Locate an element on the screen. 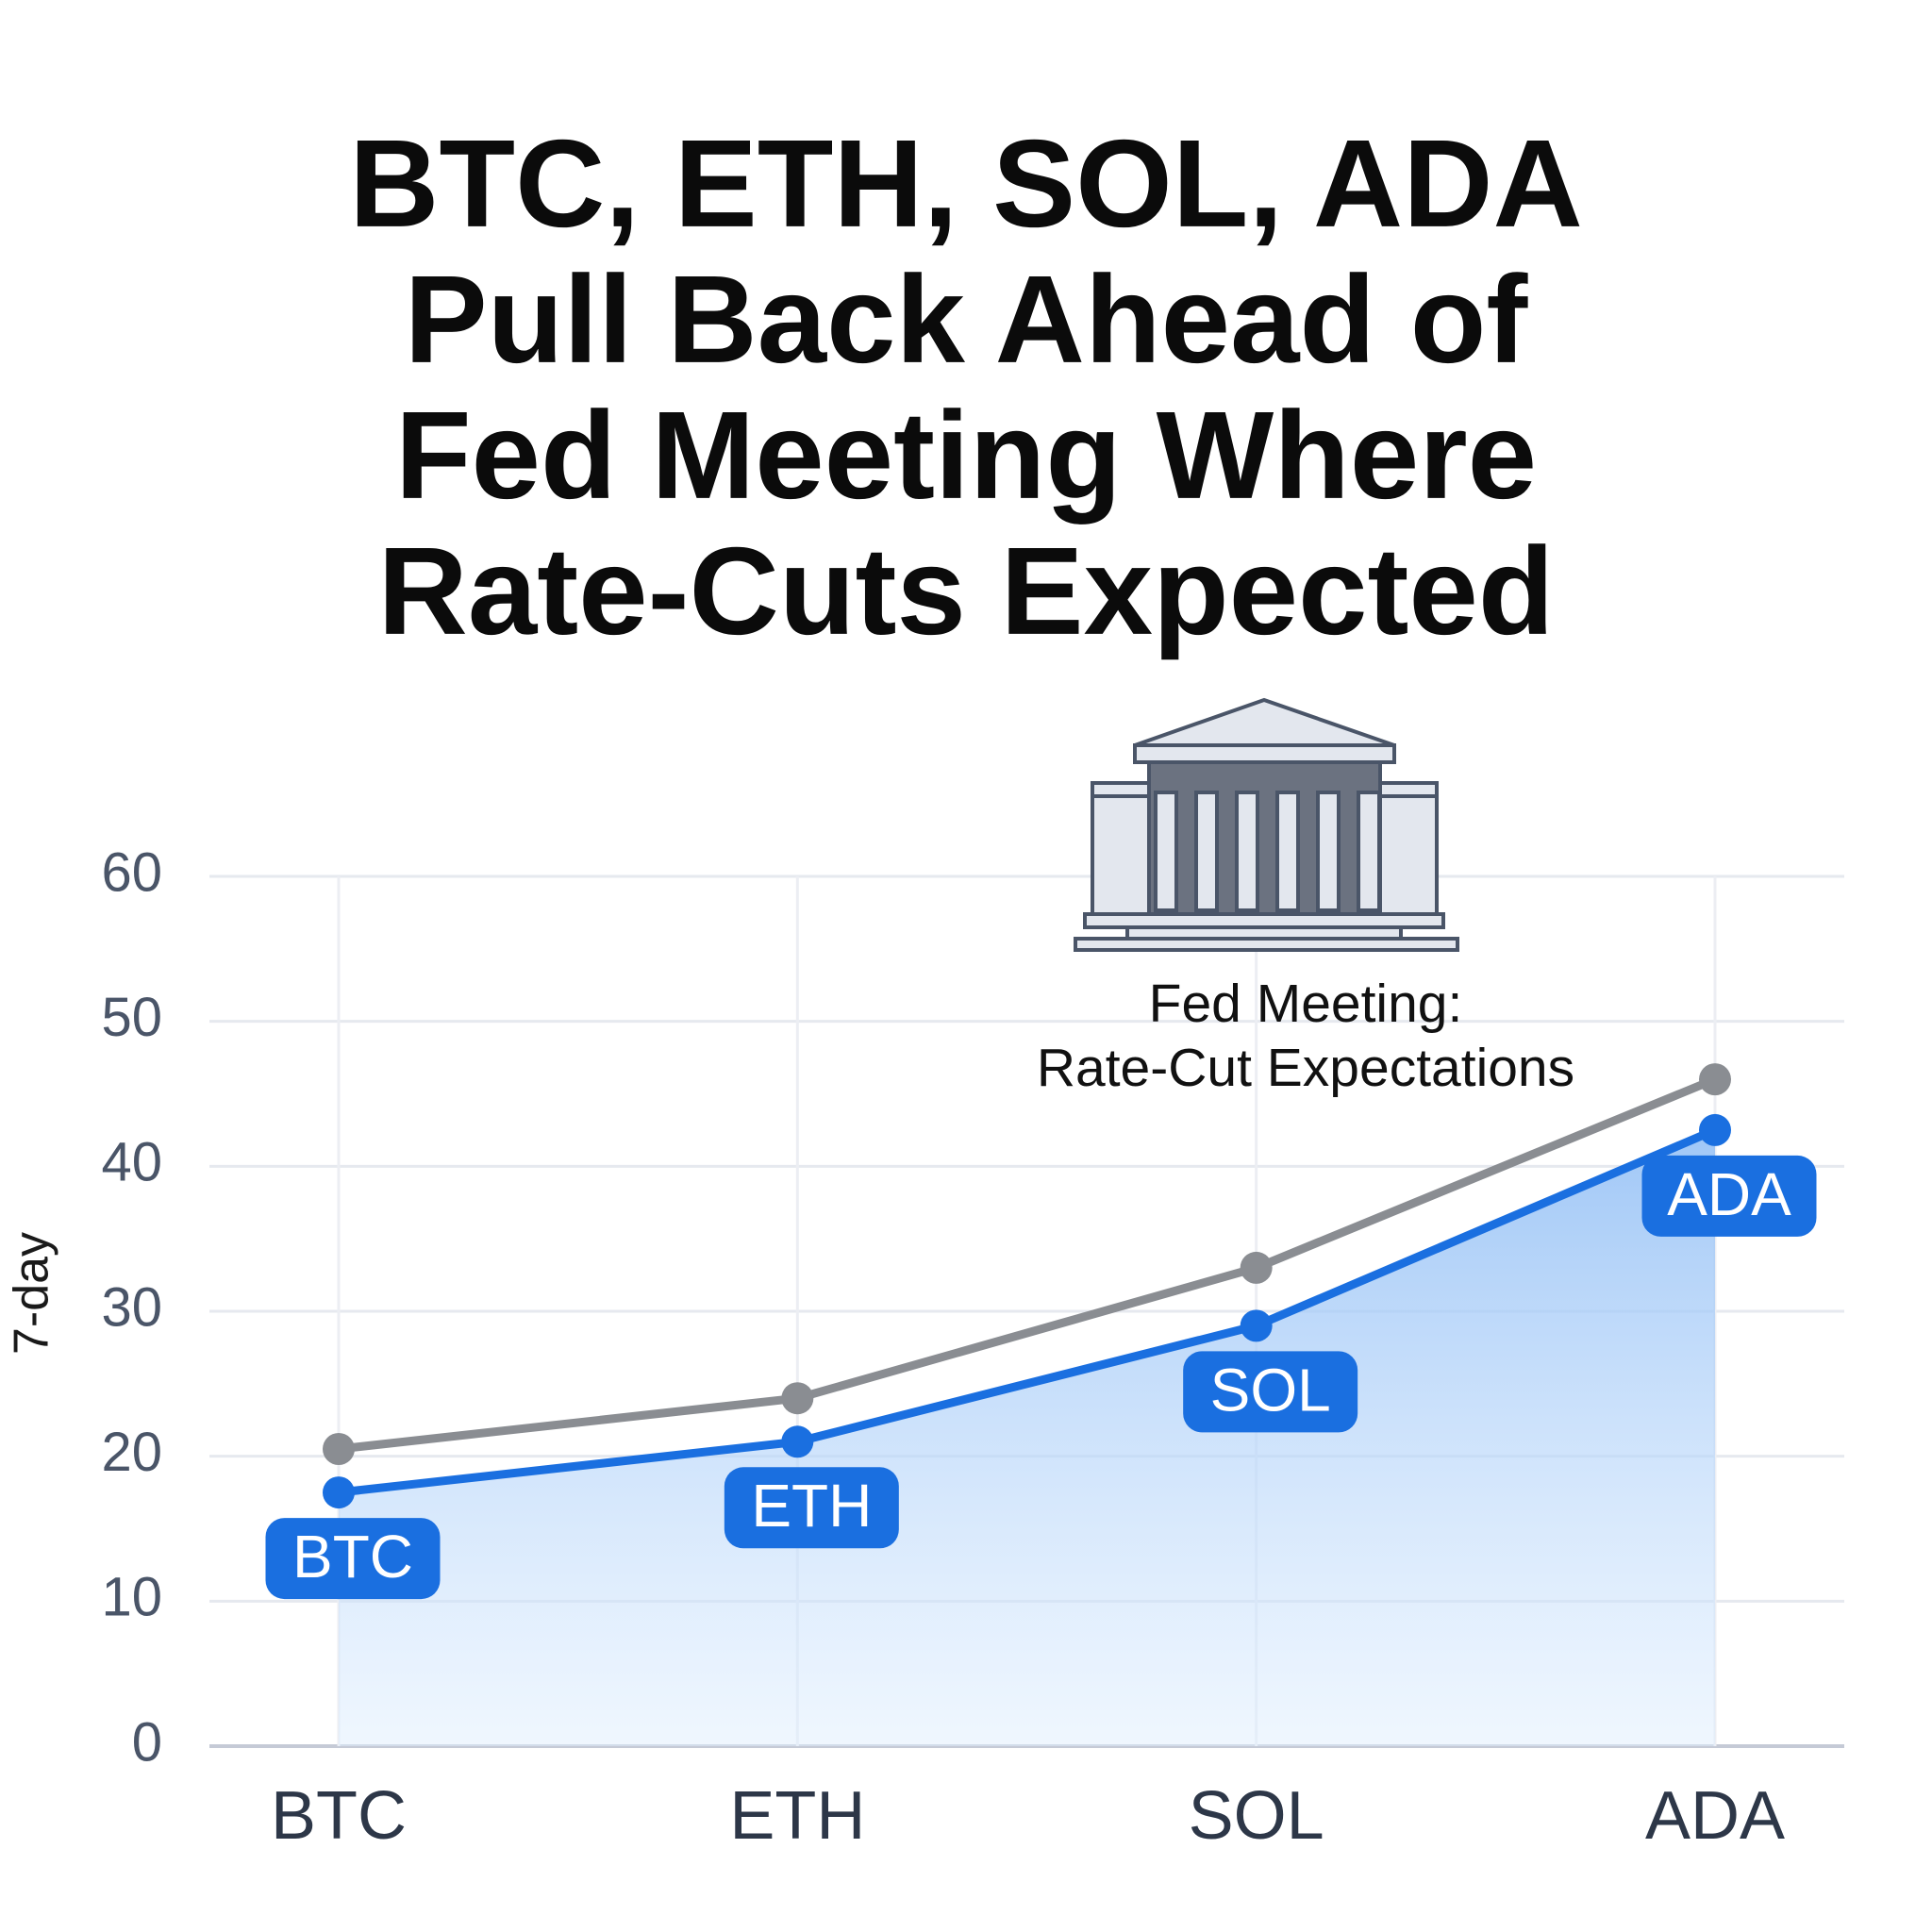  y-tick-label: 0 is located at coordinates (147, 1742).